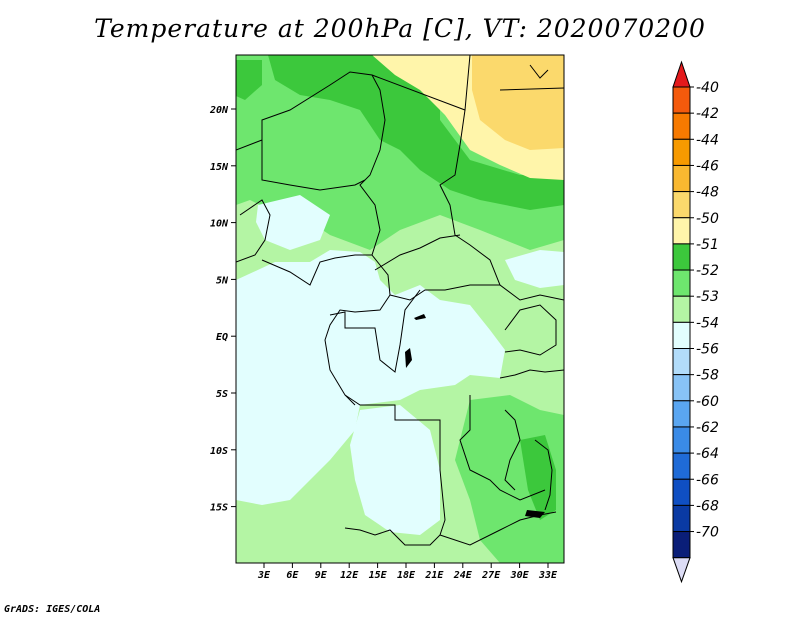 This screenshot has width=800, height=618. What do you see at coordinates (219, 224) in the screenshot?
I see `lat-label-10N: 10N` at bounding box center [219, 224].